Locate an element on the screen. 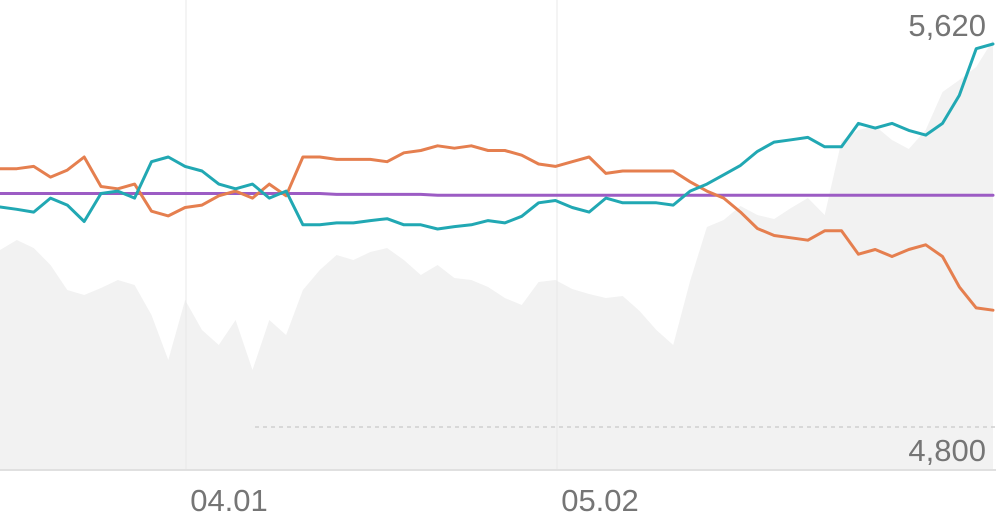 Image resolution: width=996 pixels, height=519 pixels. min-value-label: 4,800 is located at coordinates (947, 450).